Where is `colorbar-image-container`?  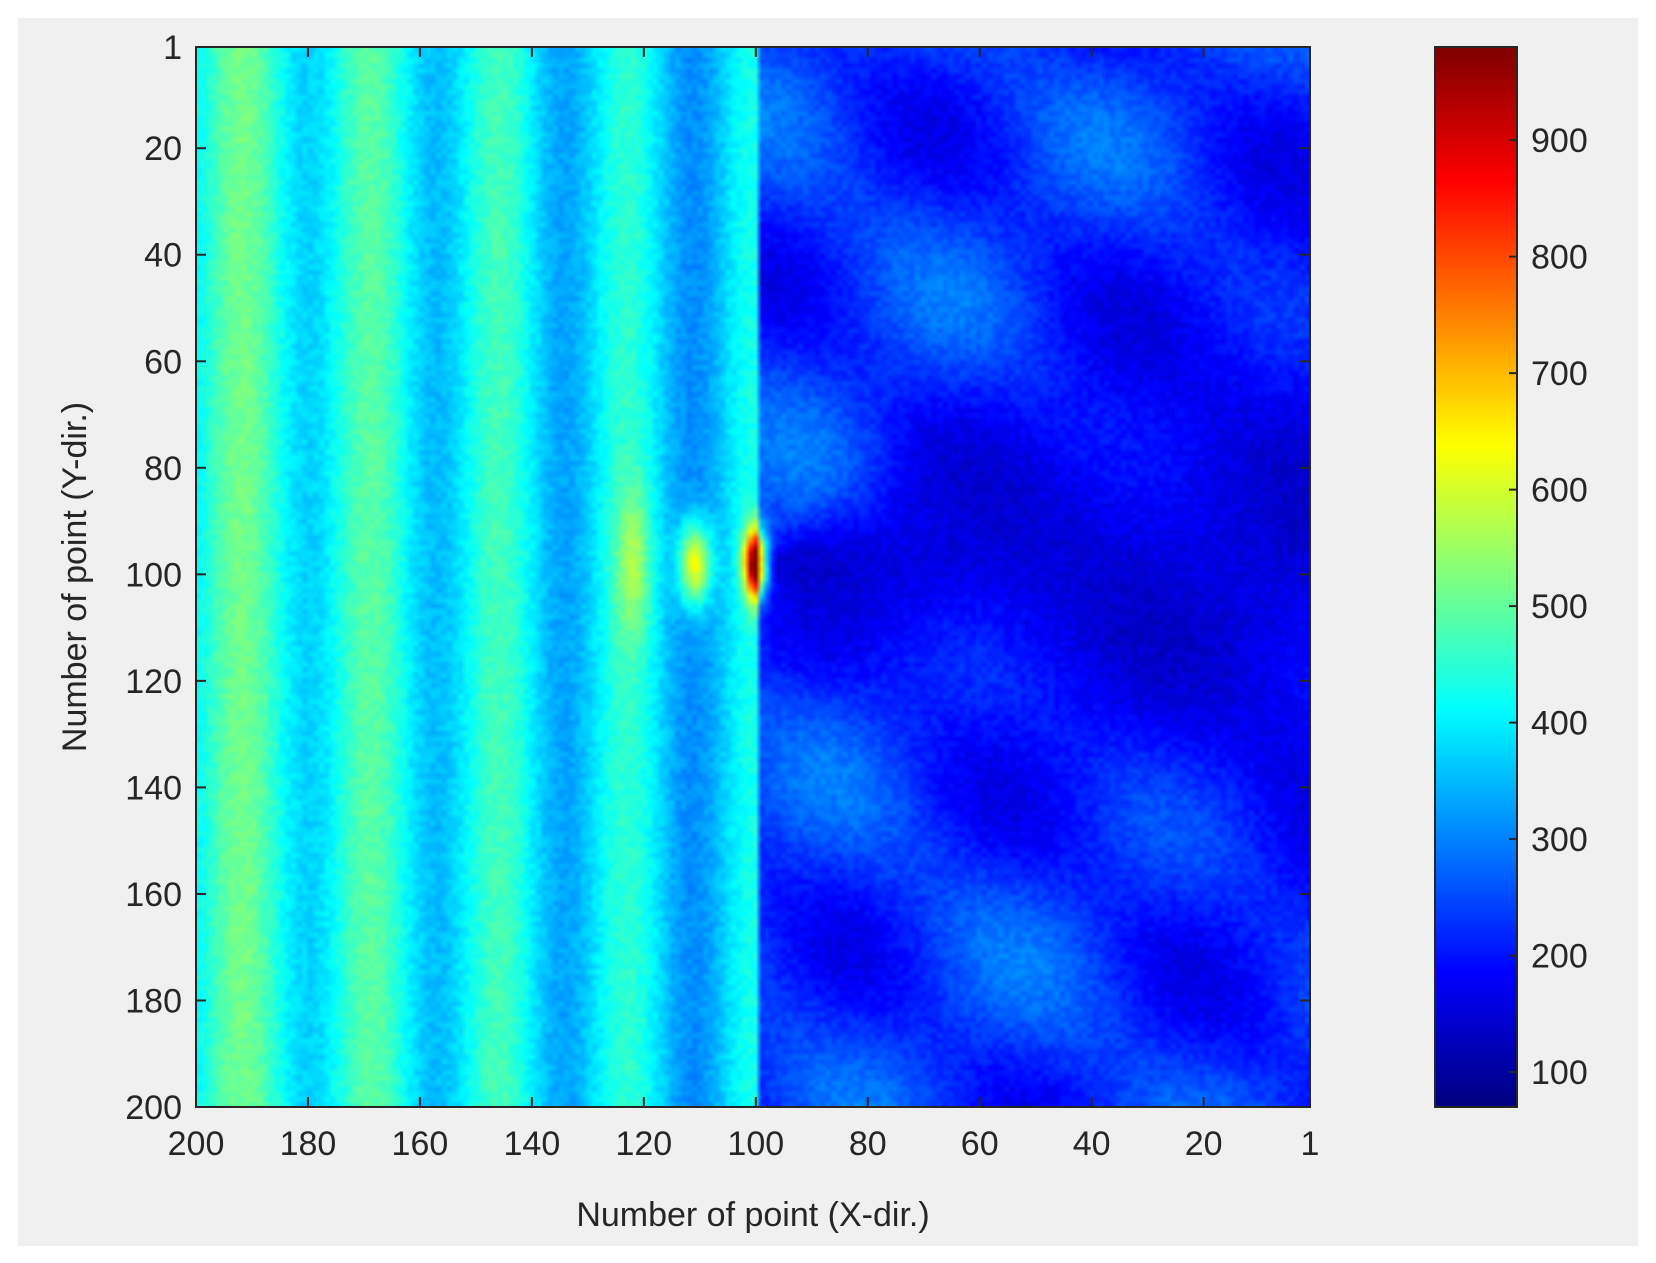
colorbar-image-container is located at coordinates (1476, 577).